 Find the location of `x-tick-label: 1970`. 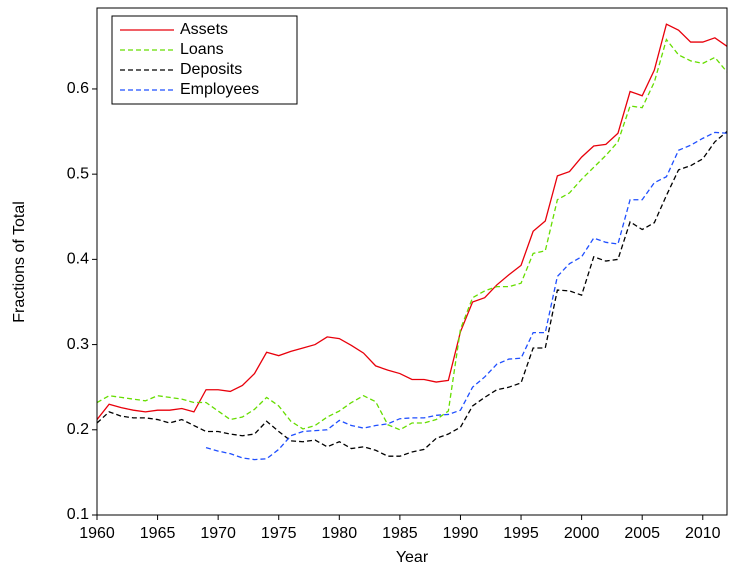

x-tick-label: 1970 is located at coordinates (218, 533).